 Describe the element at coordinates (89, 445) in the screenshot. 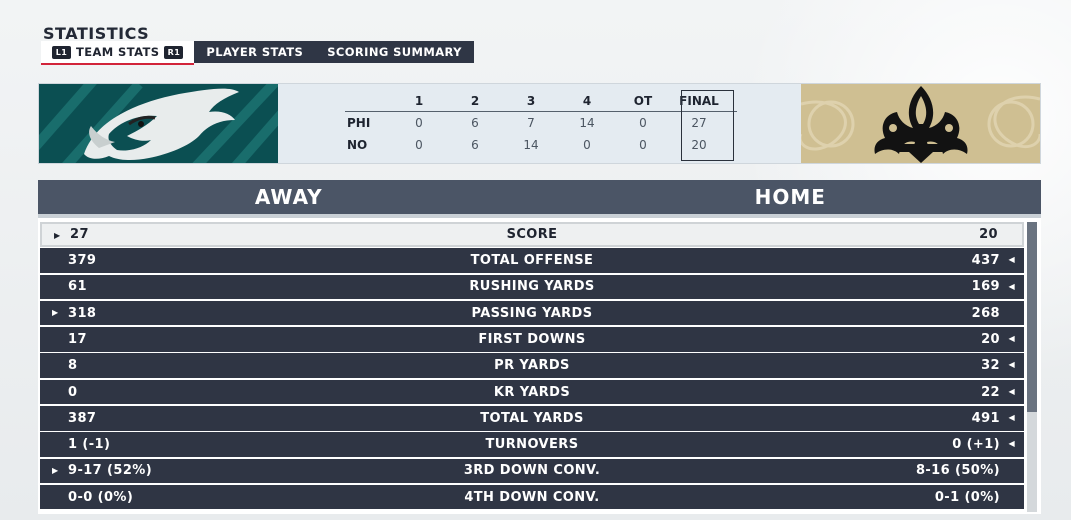

I see `away-value: 1 (-1)` at that location.